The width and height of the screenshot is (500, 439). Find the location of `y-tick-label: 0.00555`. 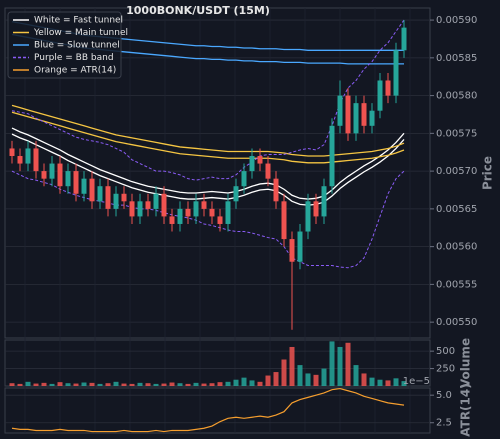

y-tick-label: 0.00555 is located at coordinates (456, 284).